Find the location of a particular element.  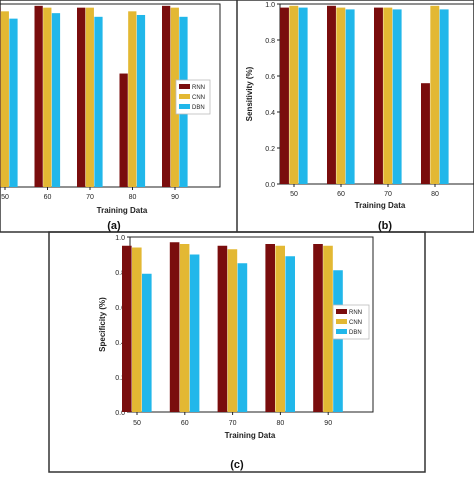

y-tick-label: 0.6 is located at coordinates (270, 77).